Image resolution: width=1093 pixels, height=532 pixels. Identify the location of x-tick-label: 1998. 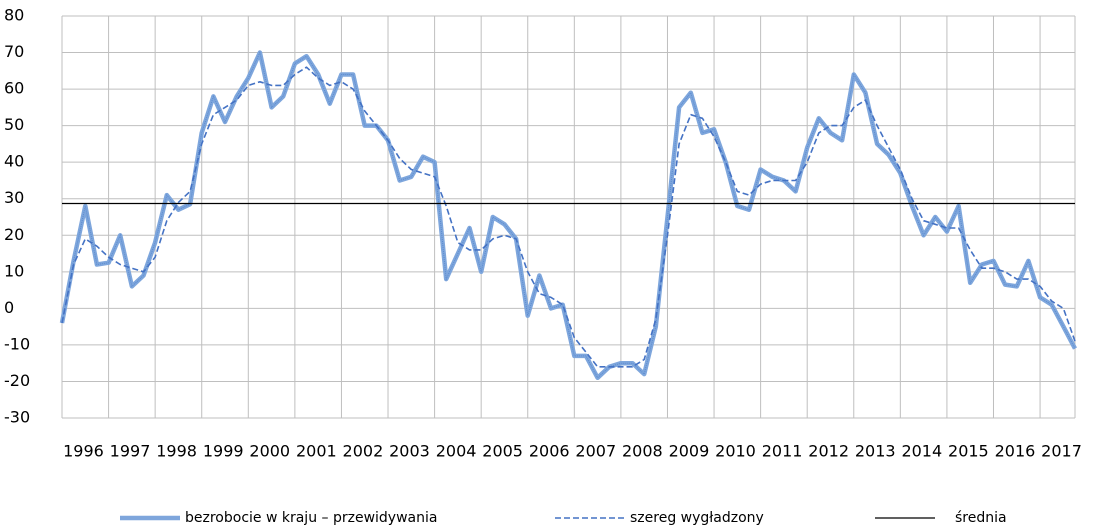
(176, 451).